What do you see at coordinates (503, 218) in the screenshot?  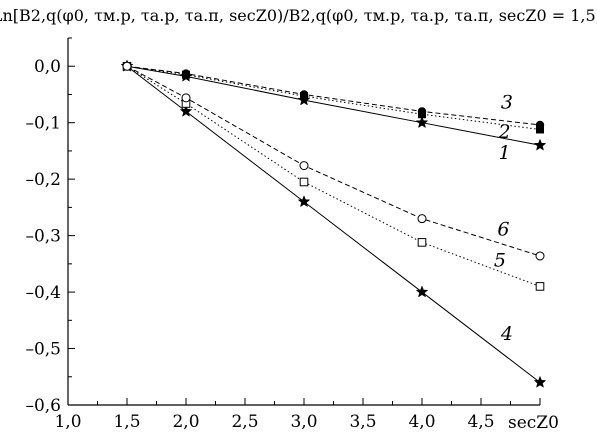 I see `curve-labels: 12 3 4 5 6` at bounding box center [503, 218].